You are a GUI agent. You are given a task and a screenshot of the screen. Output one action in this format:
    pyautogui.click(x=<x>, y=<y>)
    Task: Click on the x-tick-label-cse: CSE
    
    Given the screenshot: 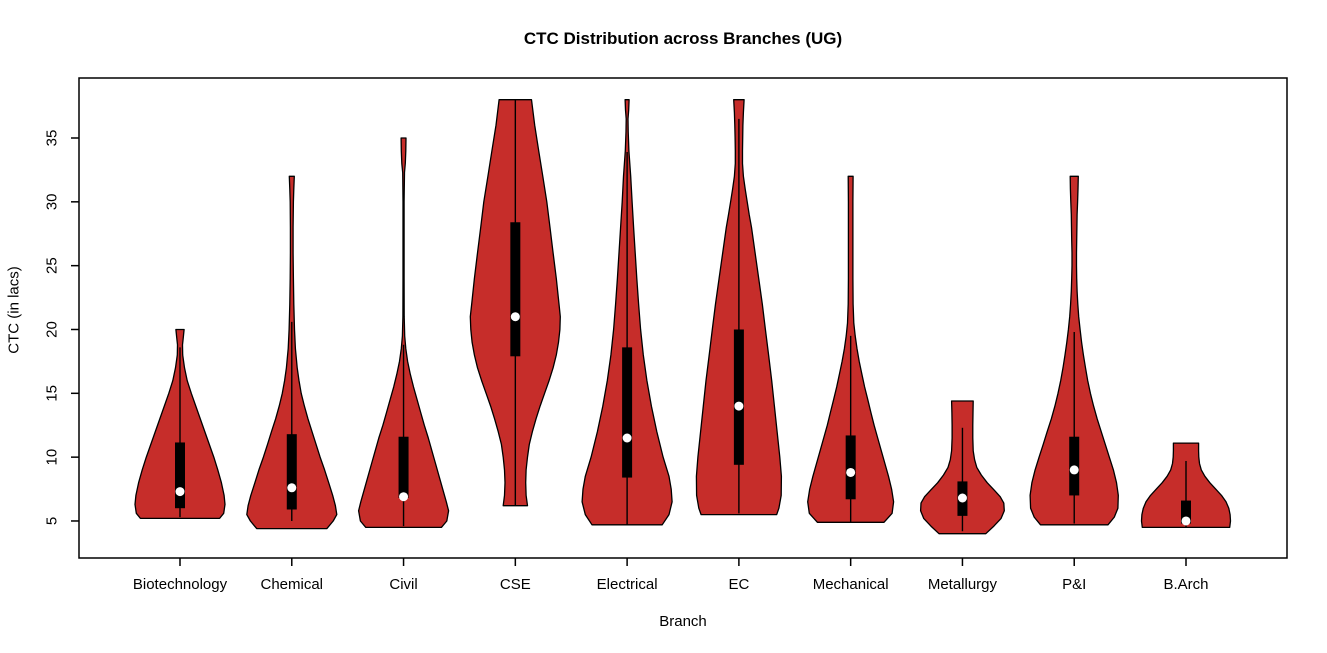 What is the action you would take?
    pyautogui.click(x=515, y=584)
    